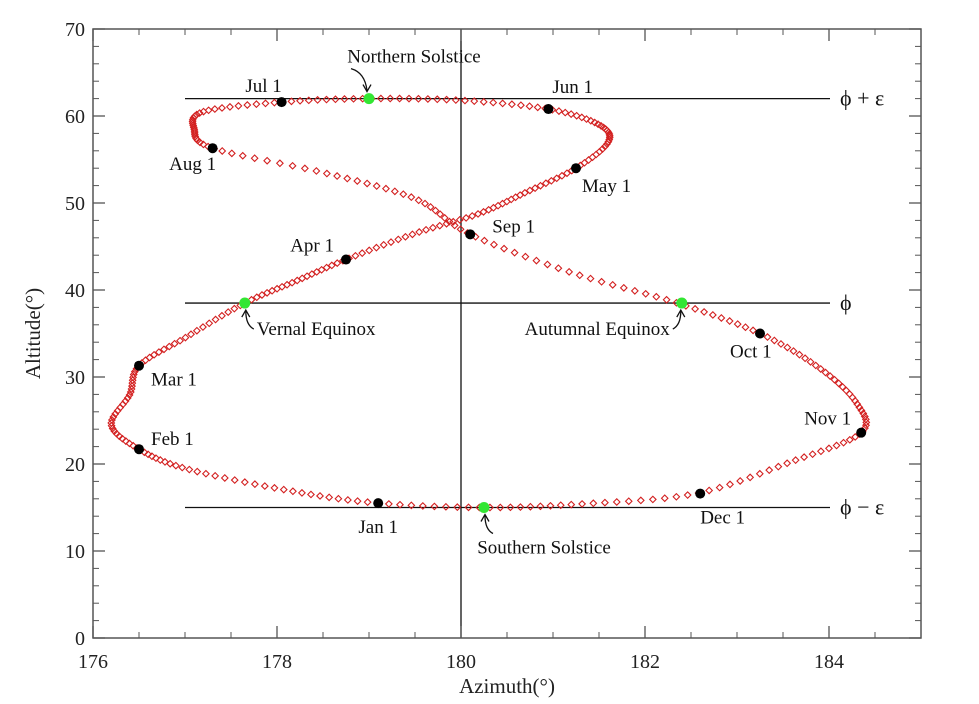 The height and width of the screenshot is (704, 979). What do you see at coordinates (414, 57) in the screenshot?
I see `event-label: Northern Solstice` at bounding box center [414, 57].